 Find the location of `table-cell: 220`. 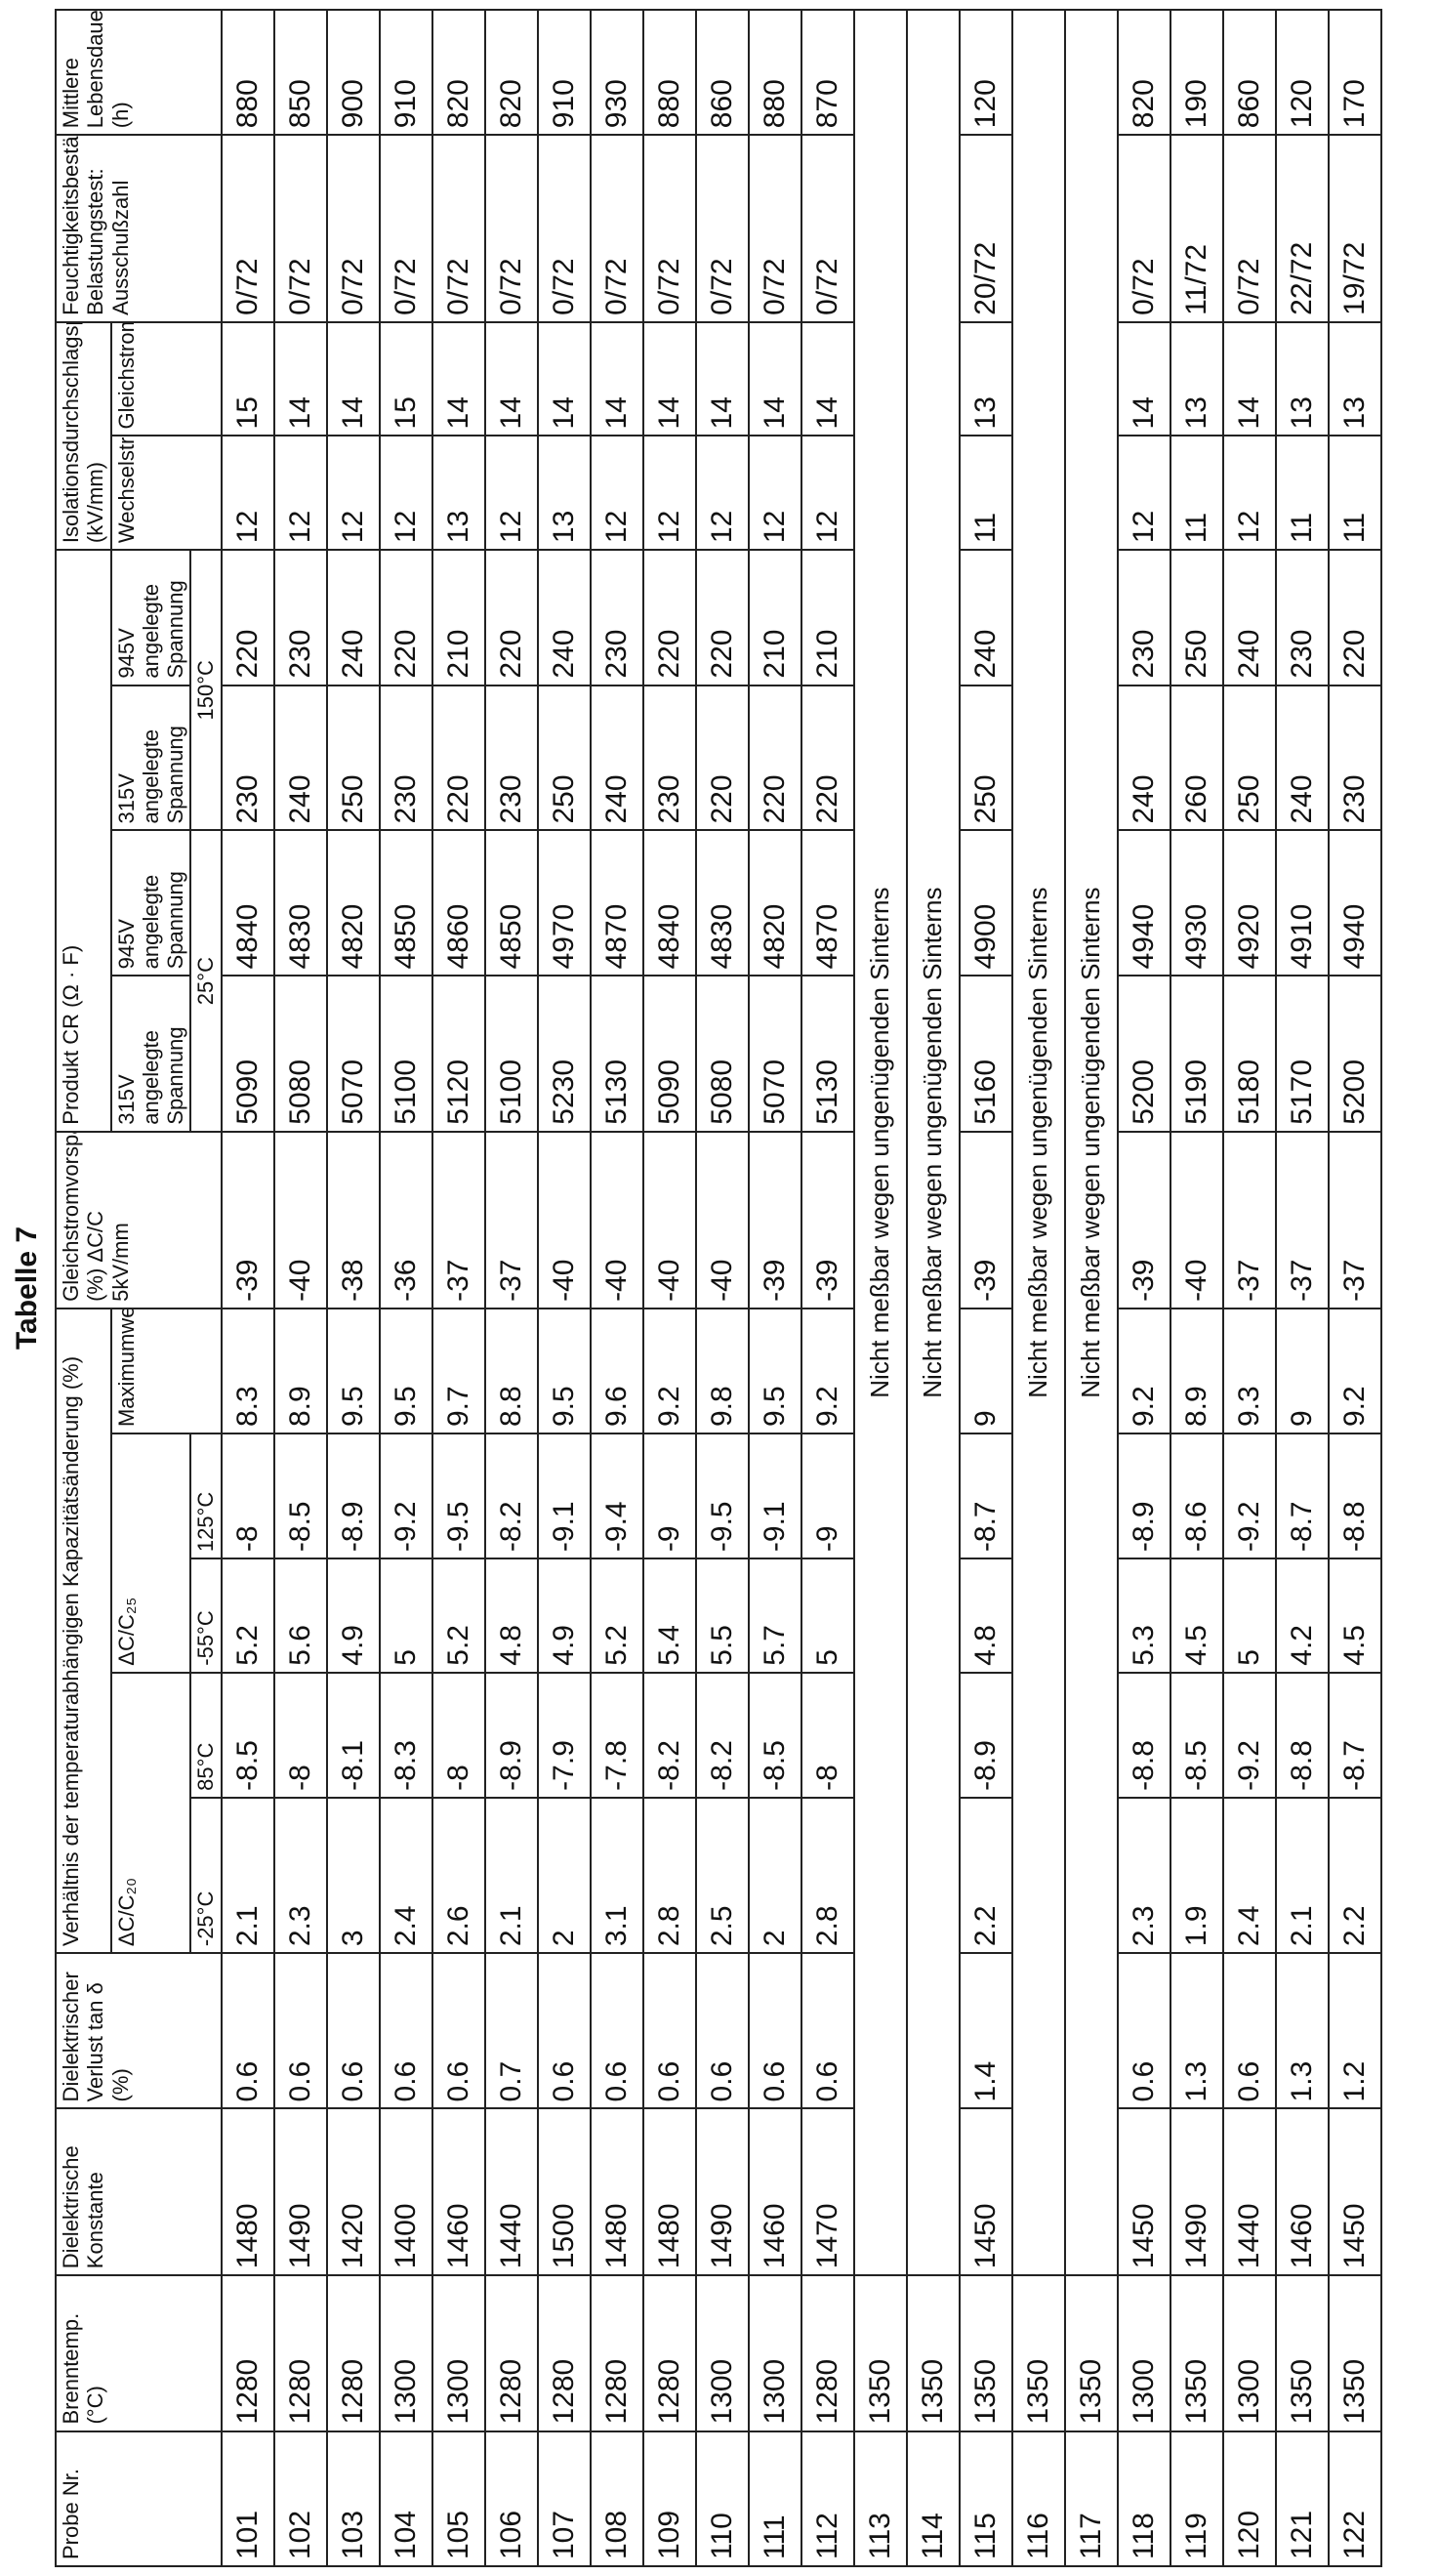

table-cell: 220 is located at coordinates (722, 758).